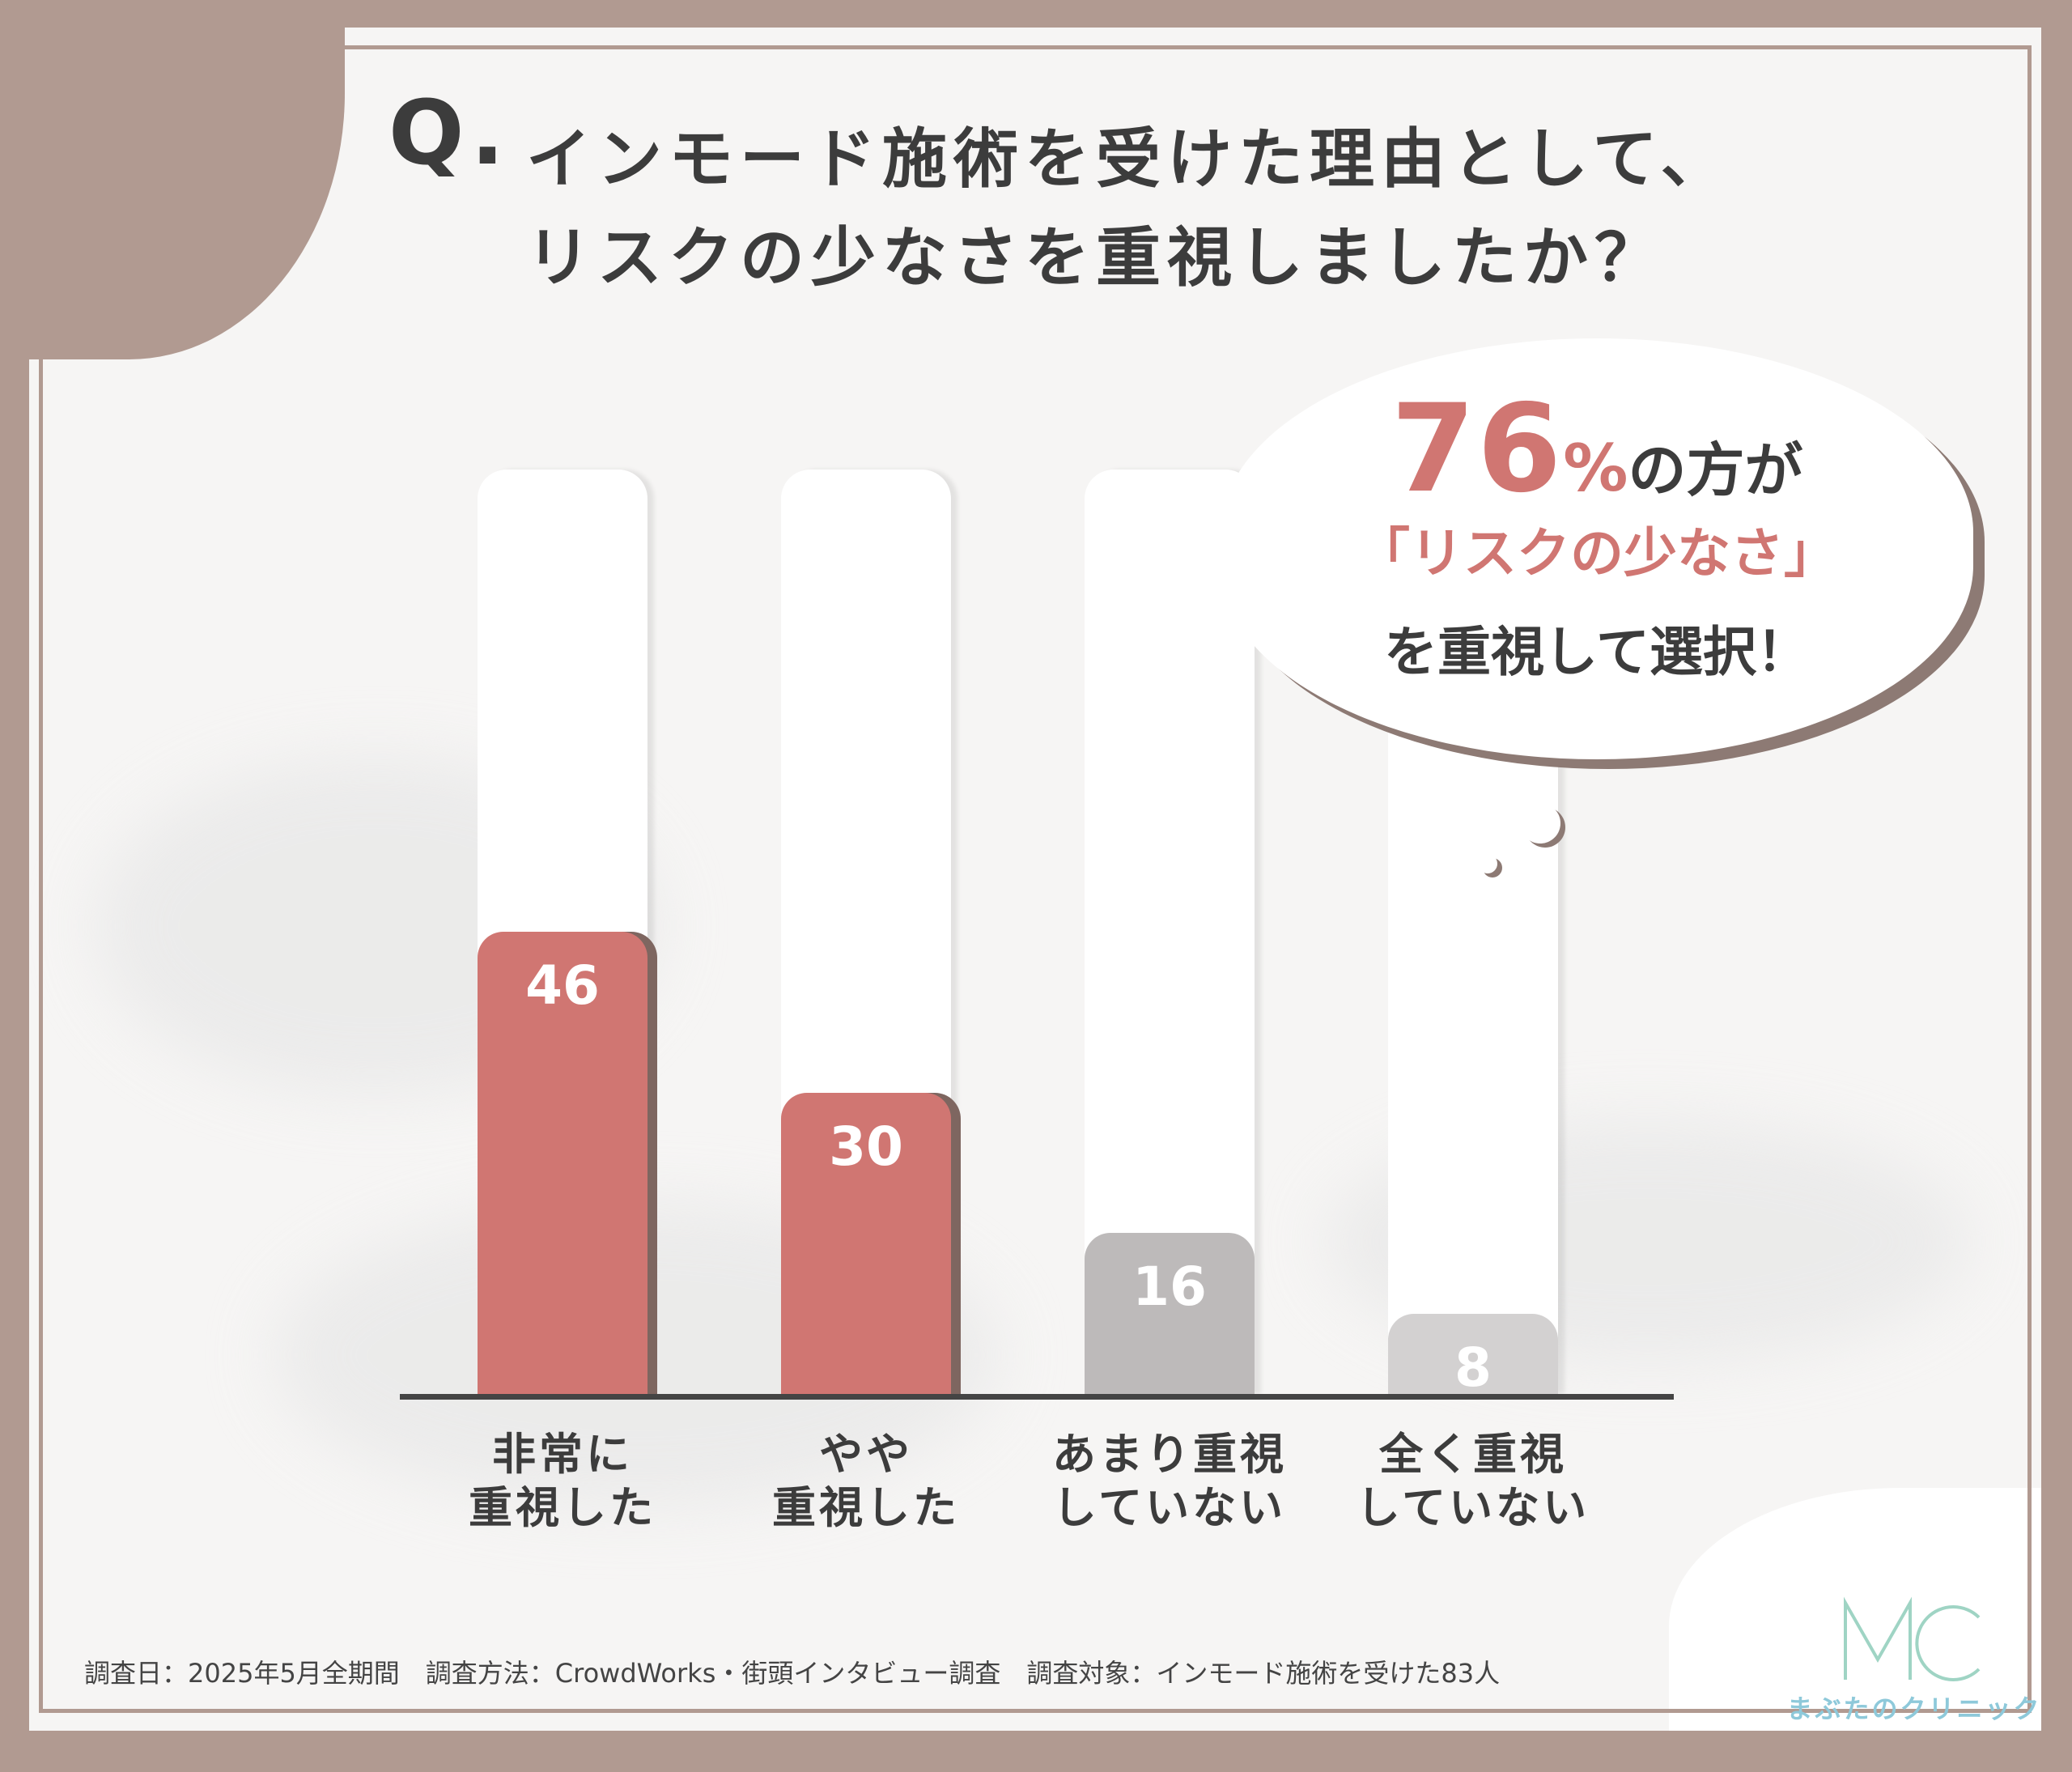 This screenshot has height=1772, width=2072. Describe the element at coordinates (1129, 159) in the screenshot. I see `page-title-line-1: インモード施術を受けた理由として、` at that location.